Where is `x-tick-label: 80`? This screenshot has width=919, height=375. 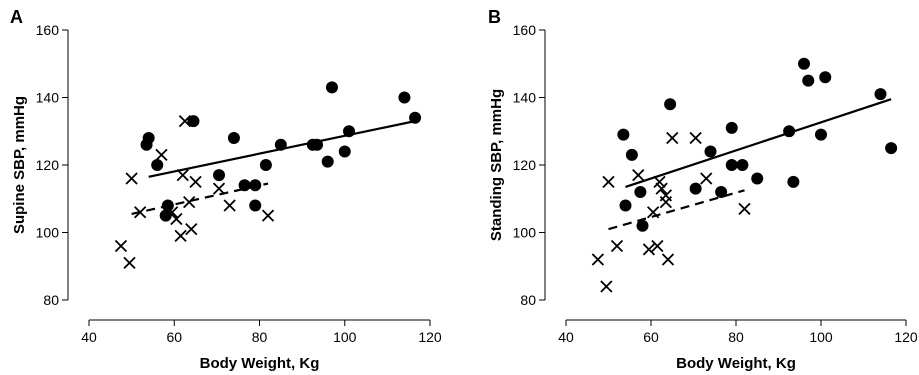
x-tick-label: 80 is located at coordinates (736, 337).